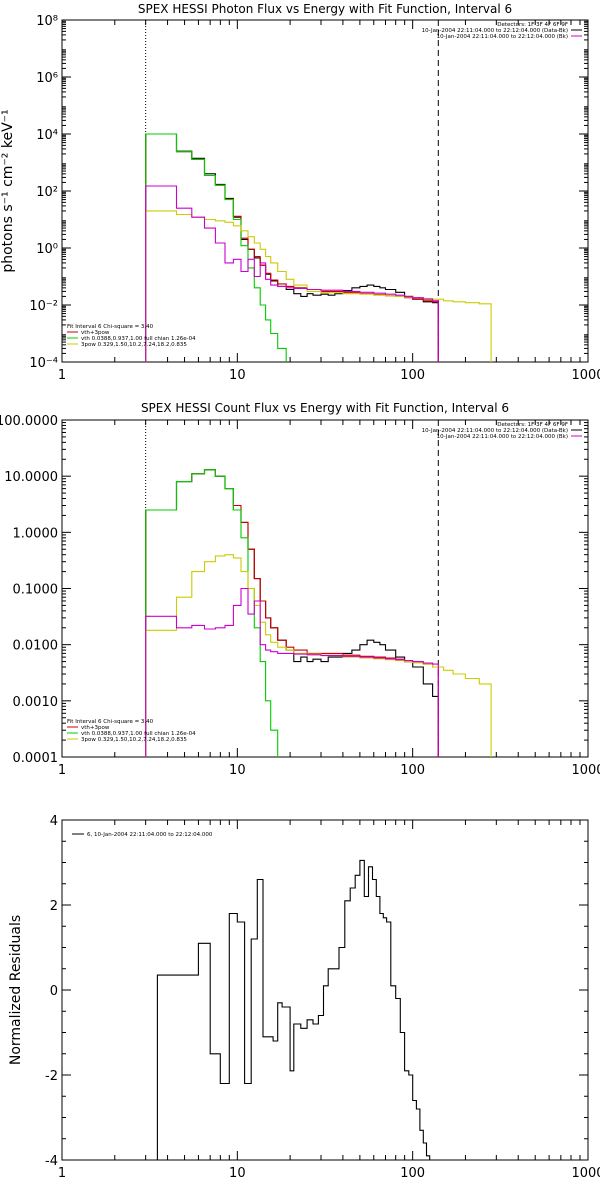 This screenshot has height=1200, width=600. What do you see at coordinates (51, 1076) in the screenshot?
I see `y-tick-label: -2` at bounding box center [51, 1076].